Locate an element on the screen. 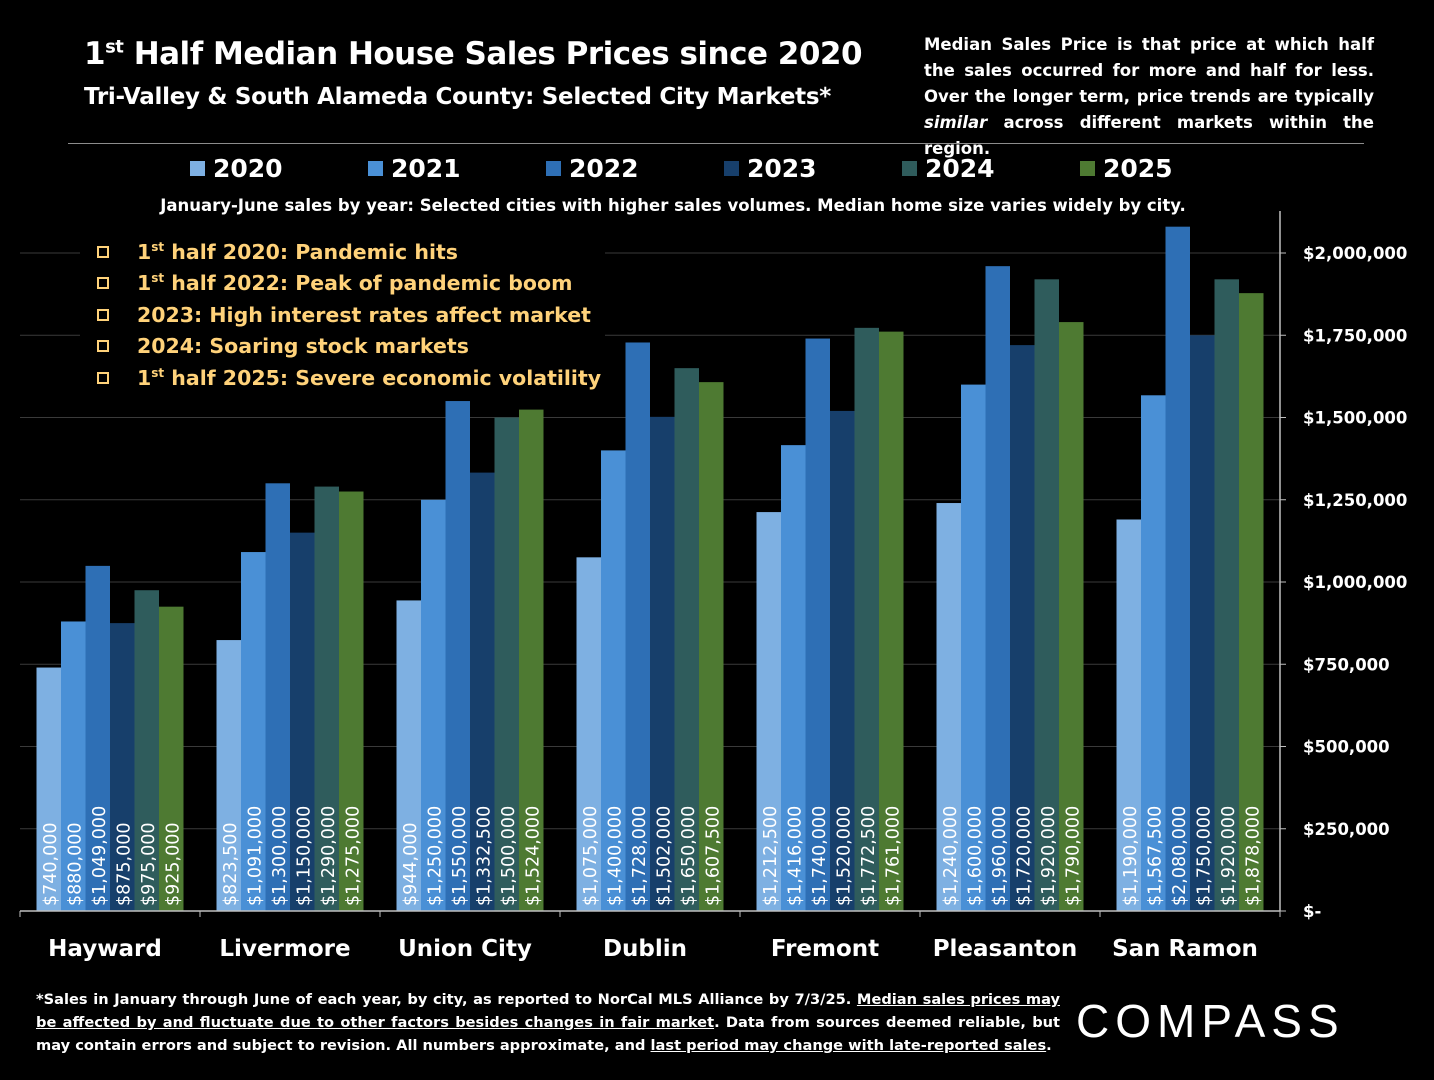 The width and height of the screenshot is (1434, 1080). legend-item-2023: 2023 is located at coordinates (813, 168).